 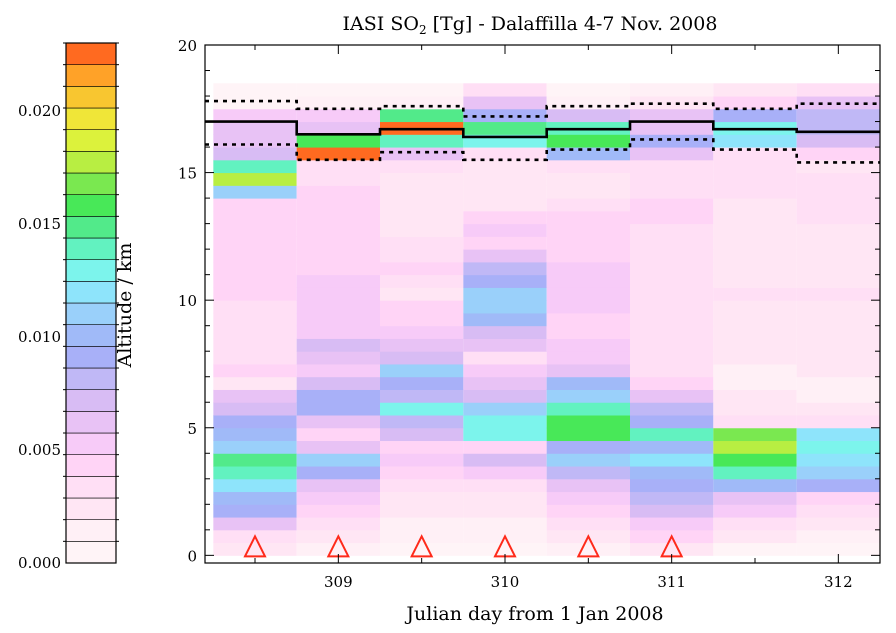 I want to click on colorbar-tick-label: 0.005, so click(x=39, y=450).